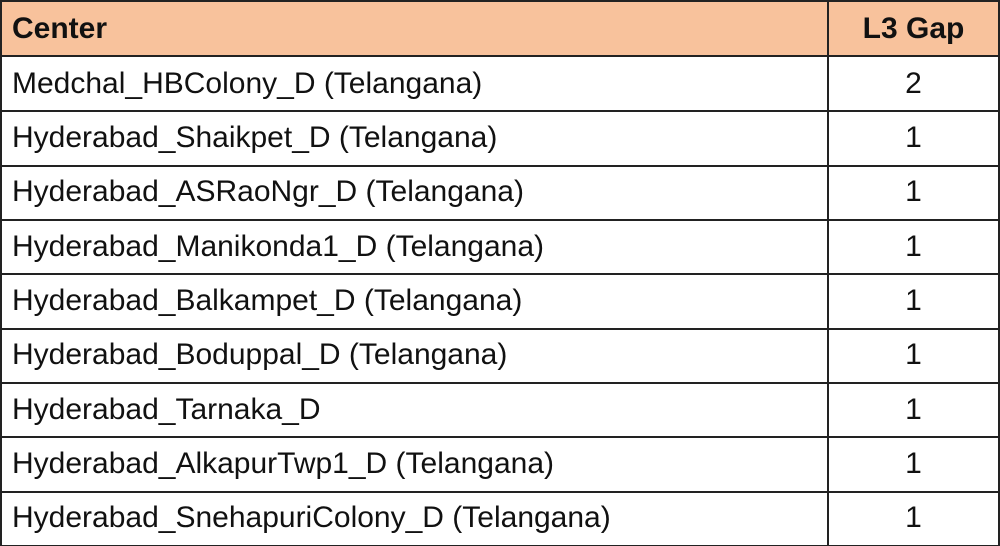  Describe the element at coordinates (414, 518) in the screenshot. I see `table-cell: Hyderabad_SnehapuriColony_D (Telangana)` at that location.